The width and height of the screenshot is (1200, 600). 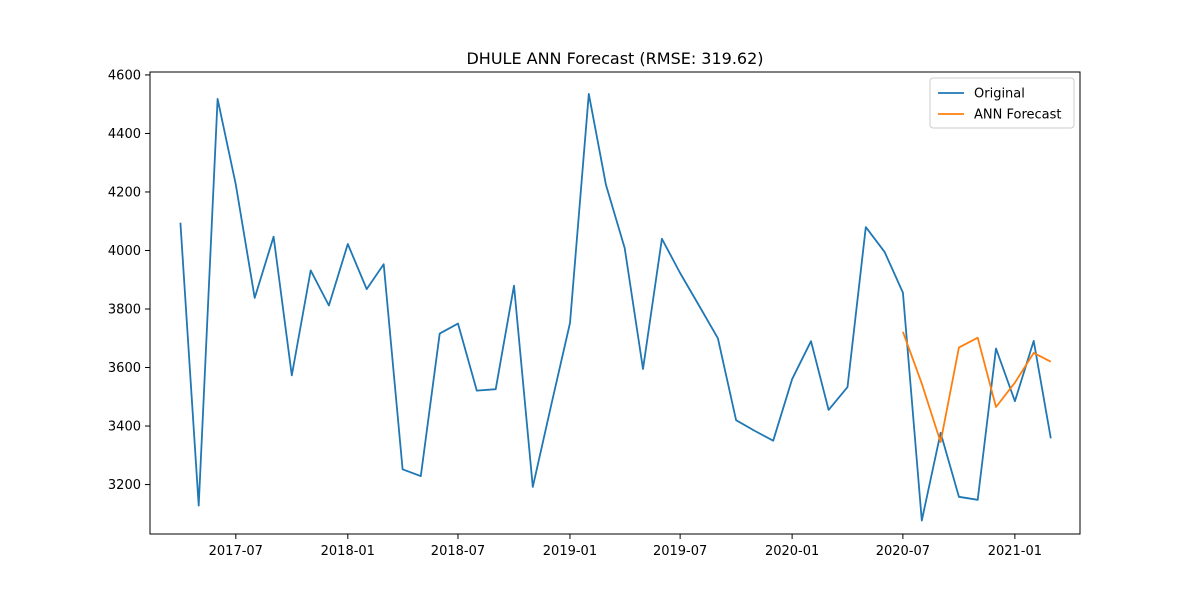 What do you see at coordinates (124, 251) in the screenshot?
I see `y-tick-label: 4000` at bounding box center [124, 251].